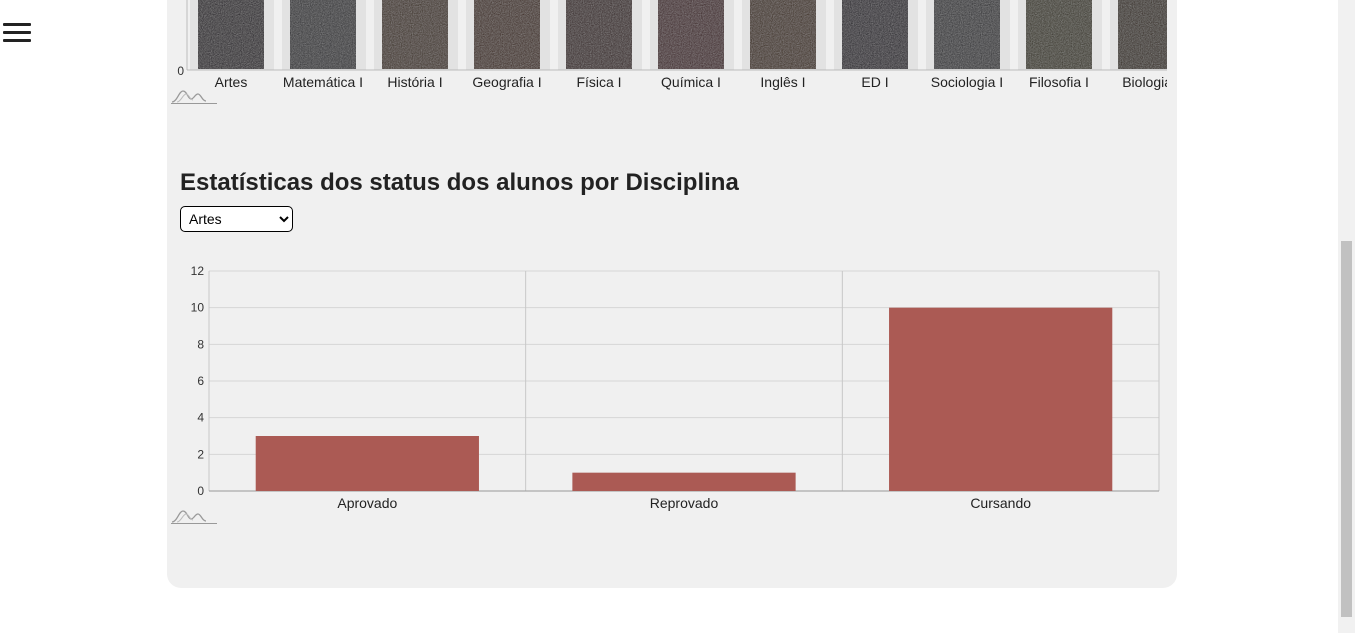  What do you see at coordinates (684, 481) in the screenshot?
I see `status-bar-reprovado` at bounding box center [684, 481].